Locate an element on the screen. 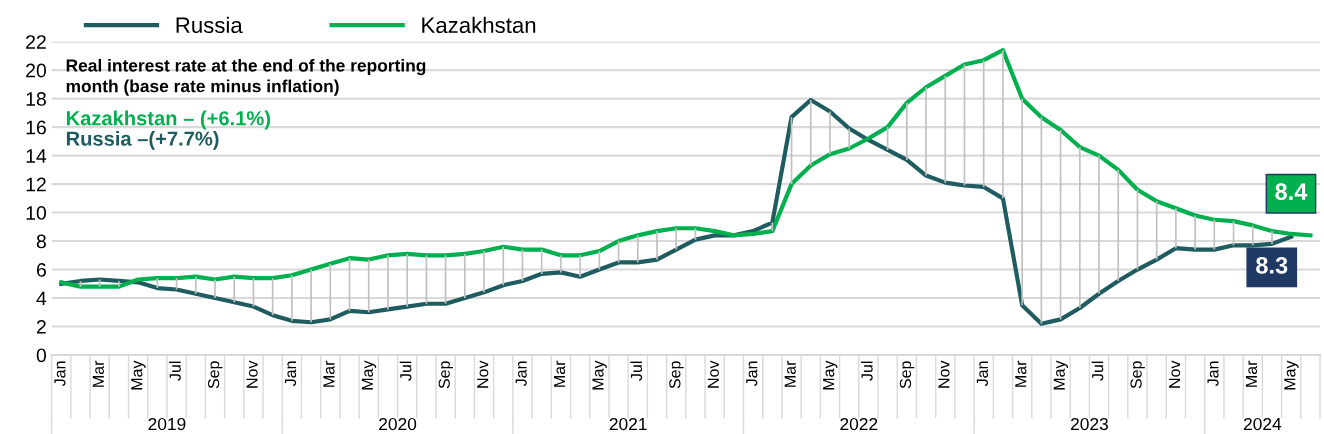  y-tick-label: 6 is located at coordinates (41, 270).